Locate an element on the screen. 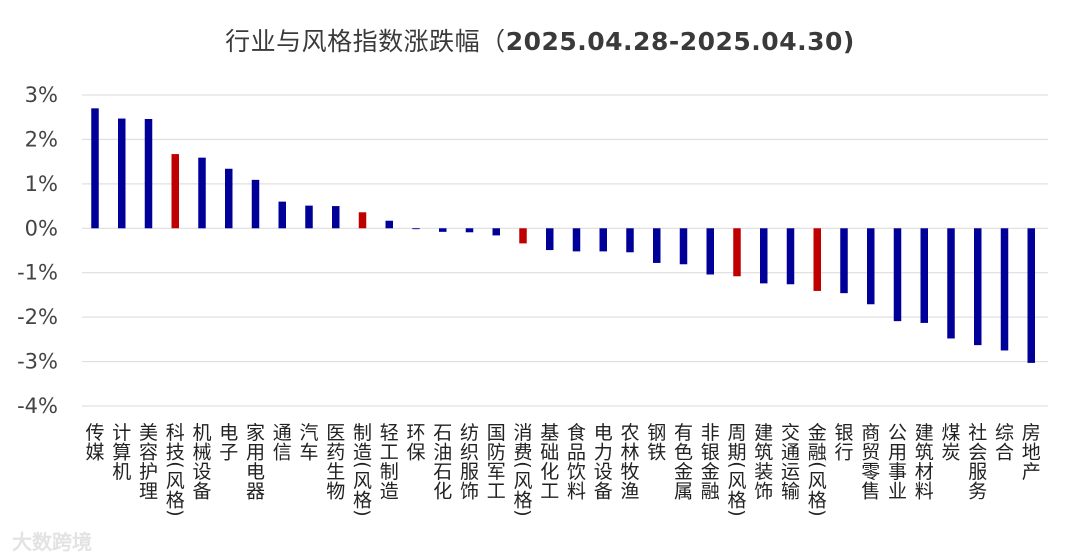 The height and width of the screenshot is (560, 1080). x-tick-char: 事 is located at coordinates (897, 472).